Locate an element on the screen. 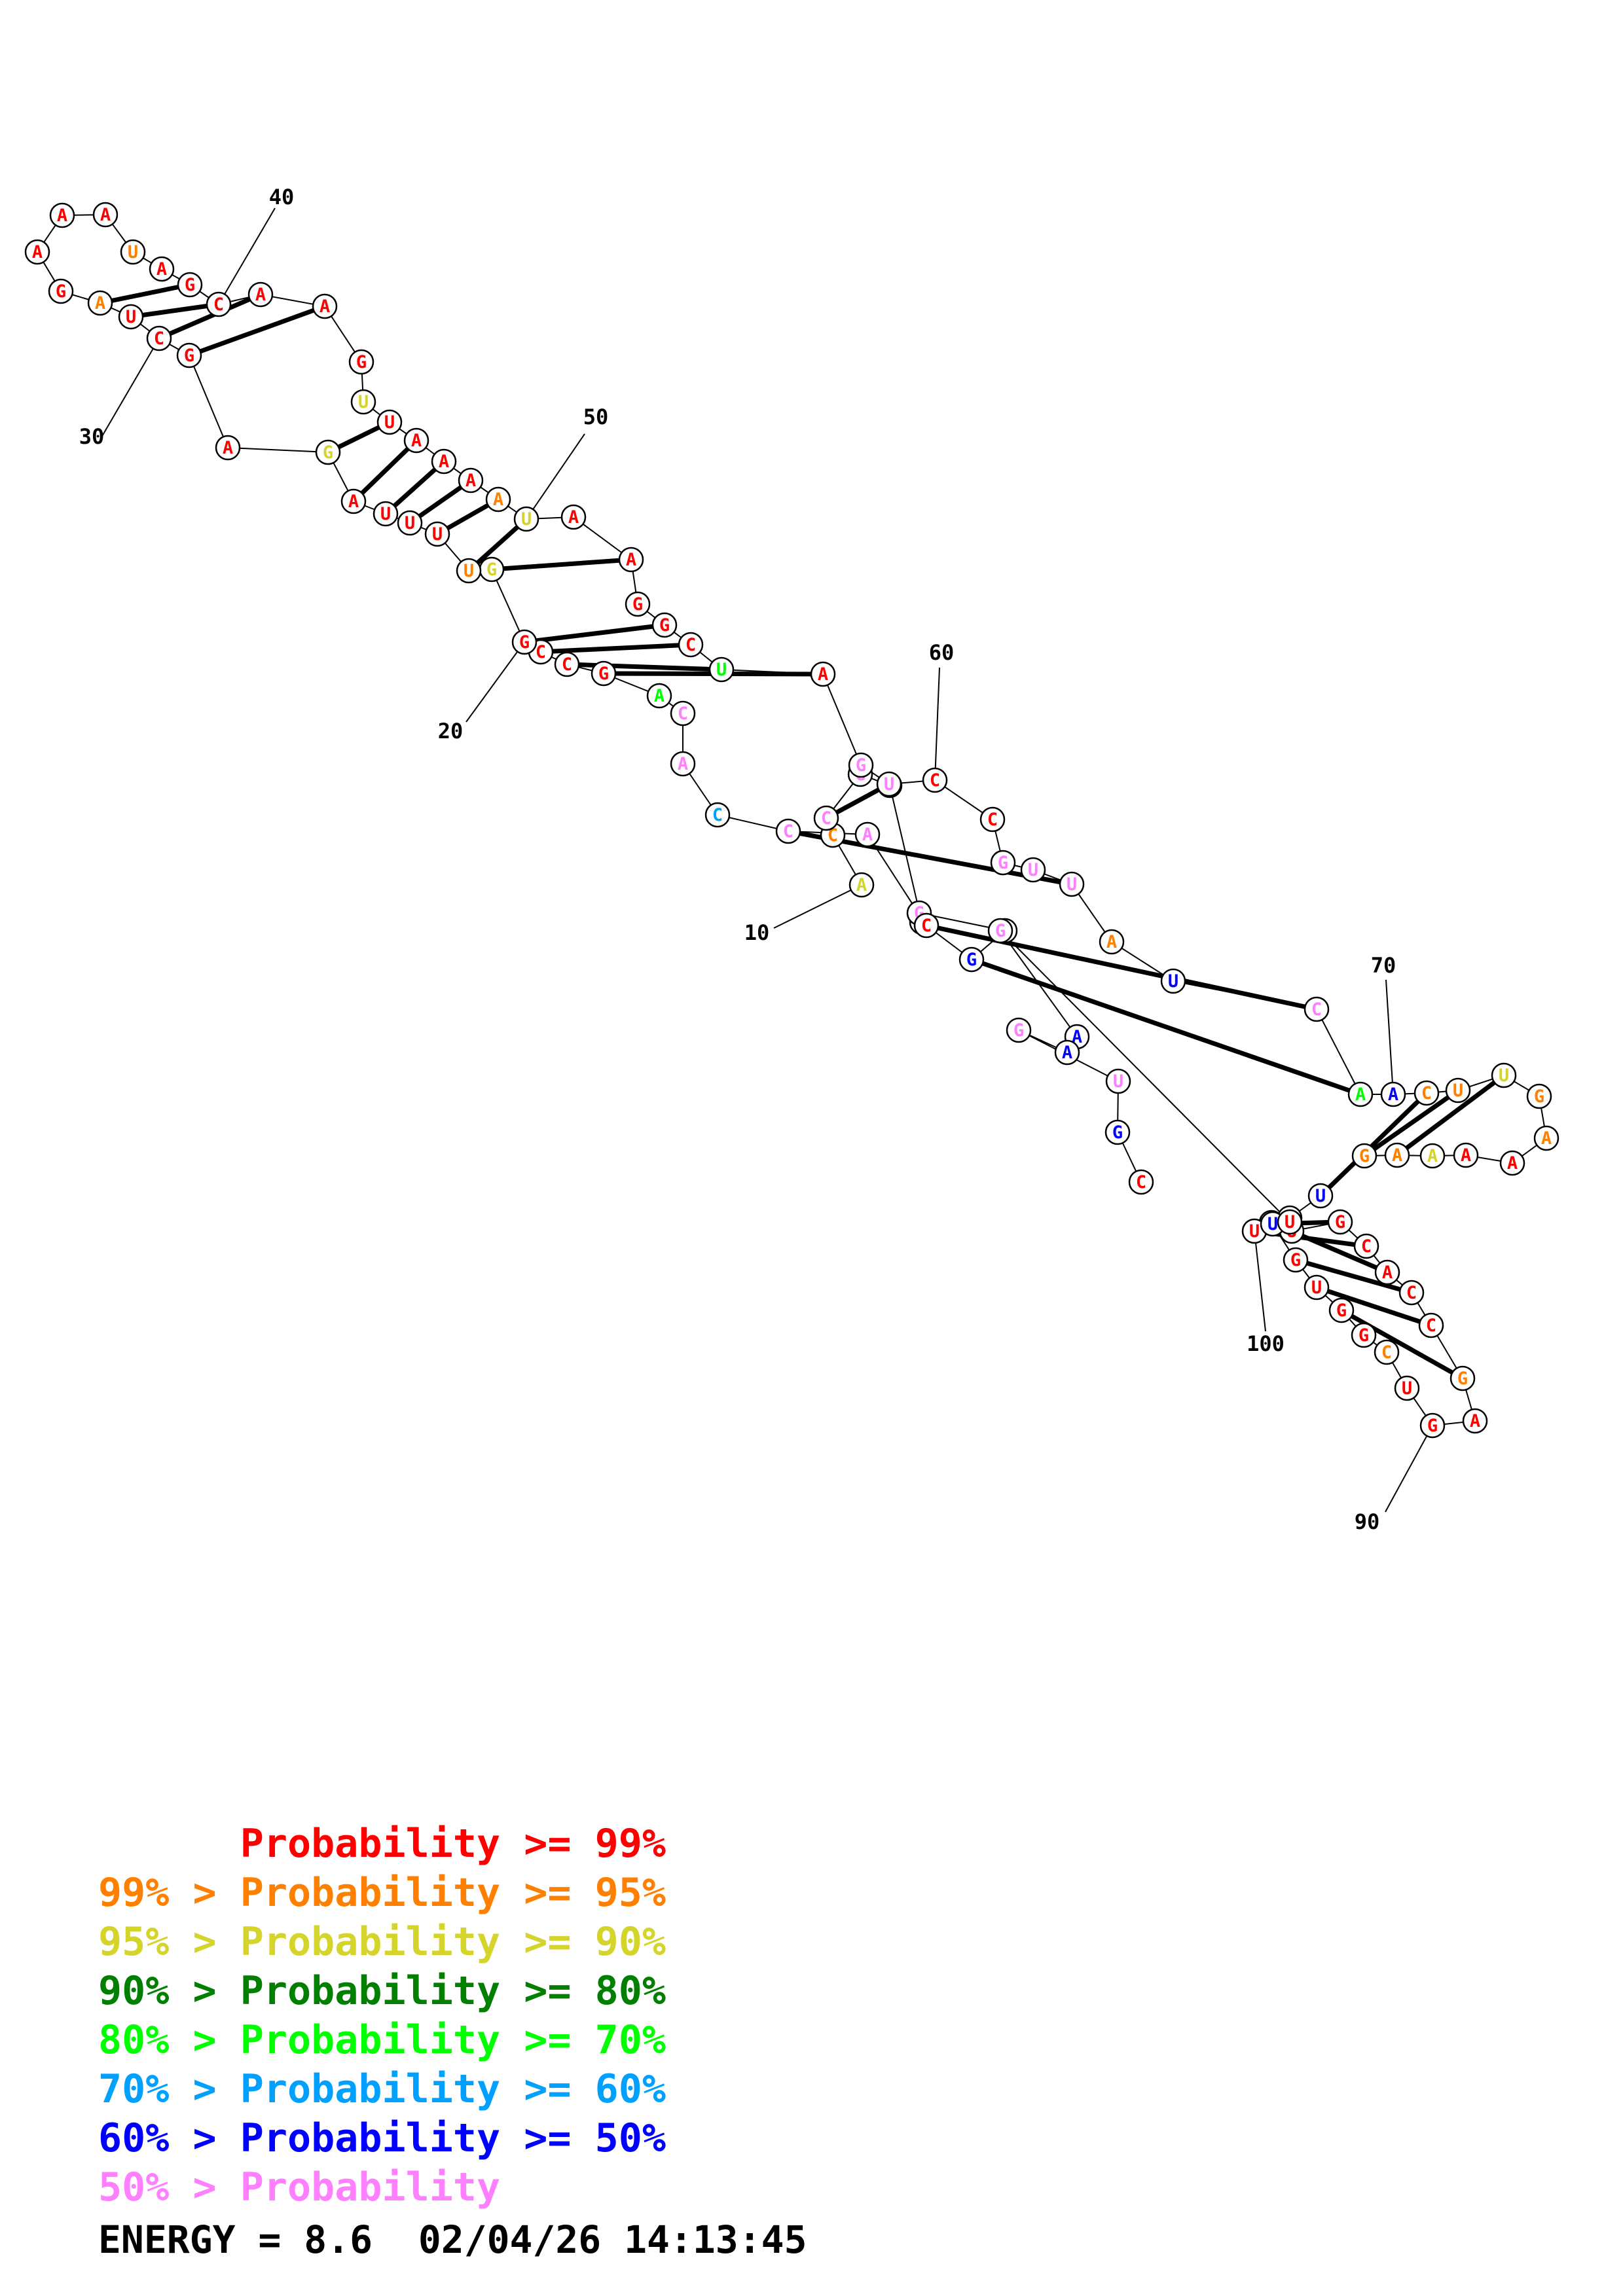 This screenshot has height=2296, width=1623. number-tick is located at coordinates (1409, 1469).